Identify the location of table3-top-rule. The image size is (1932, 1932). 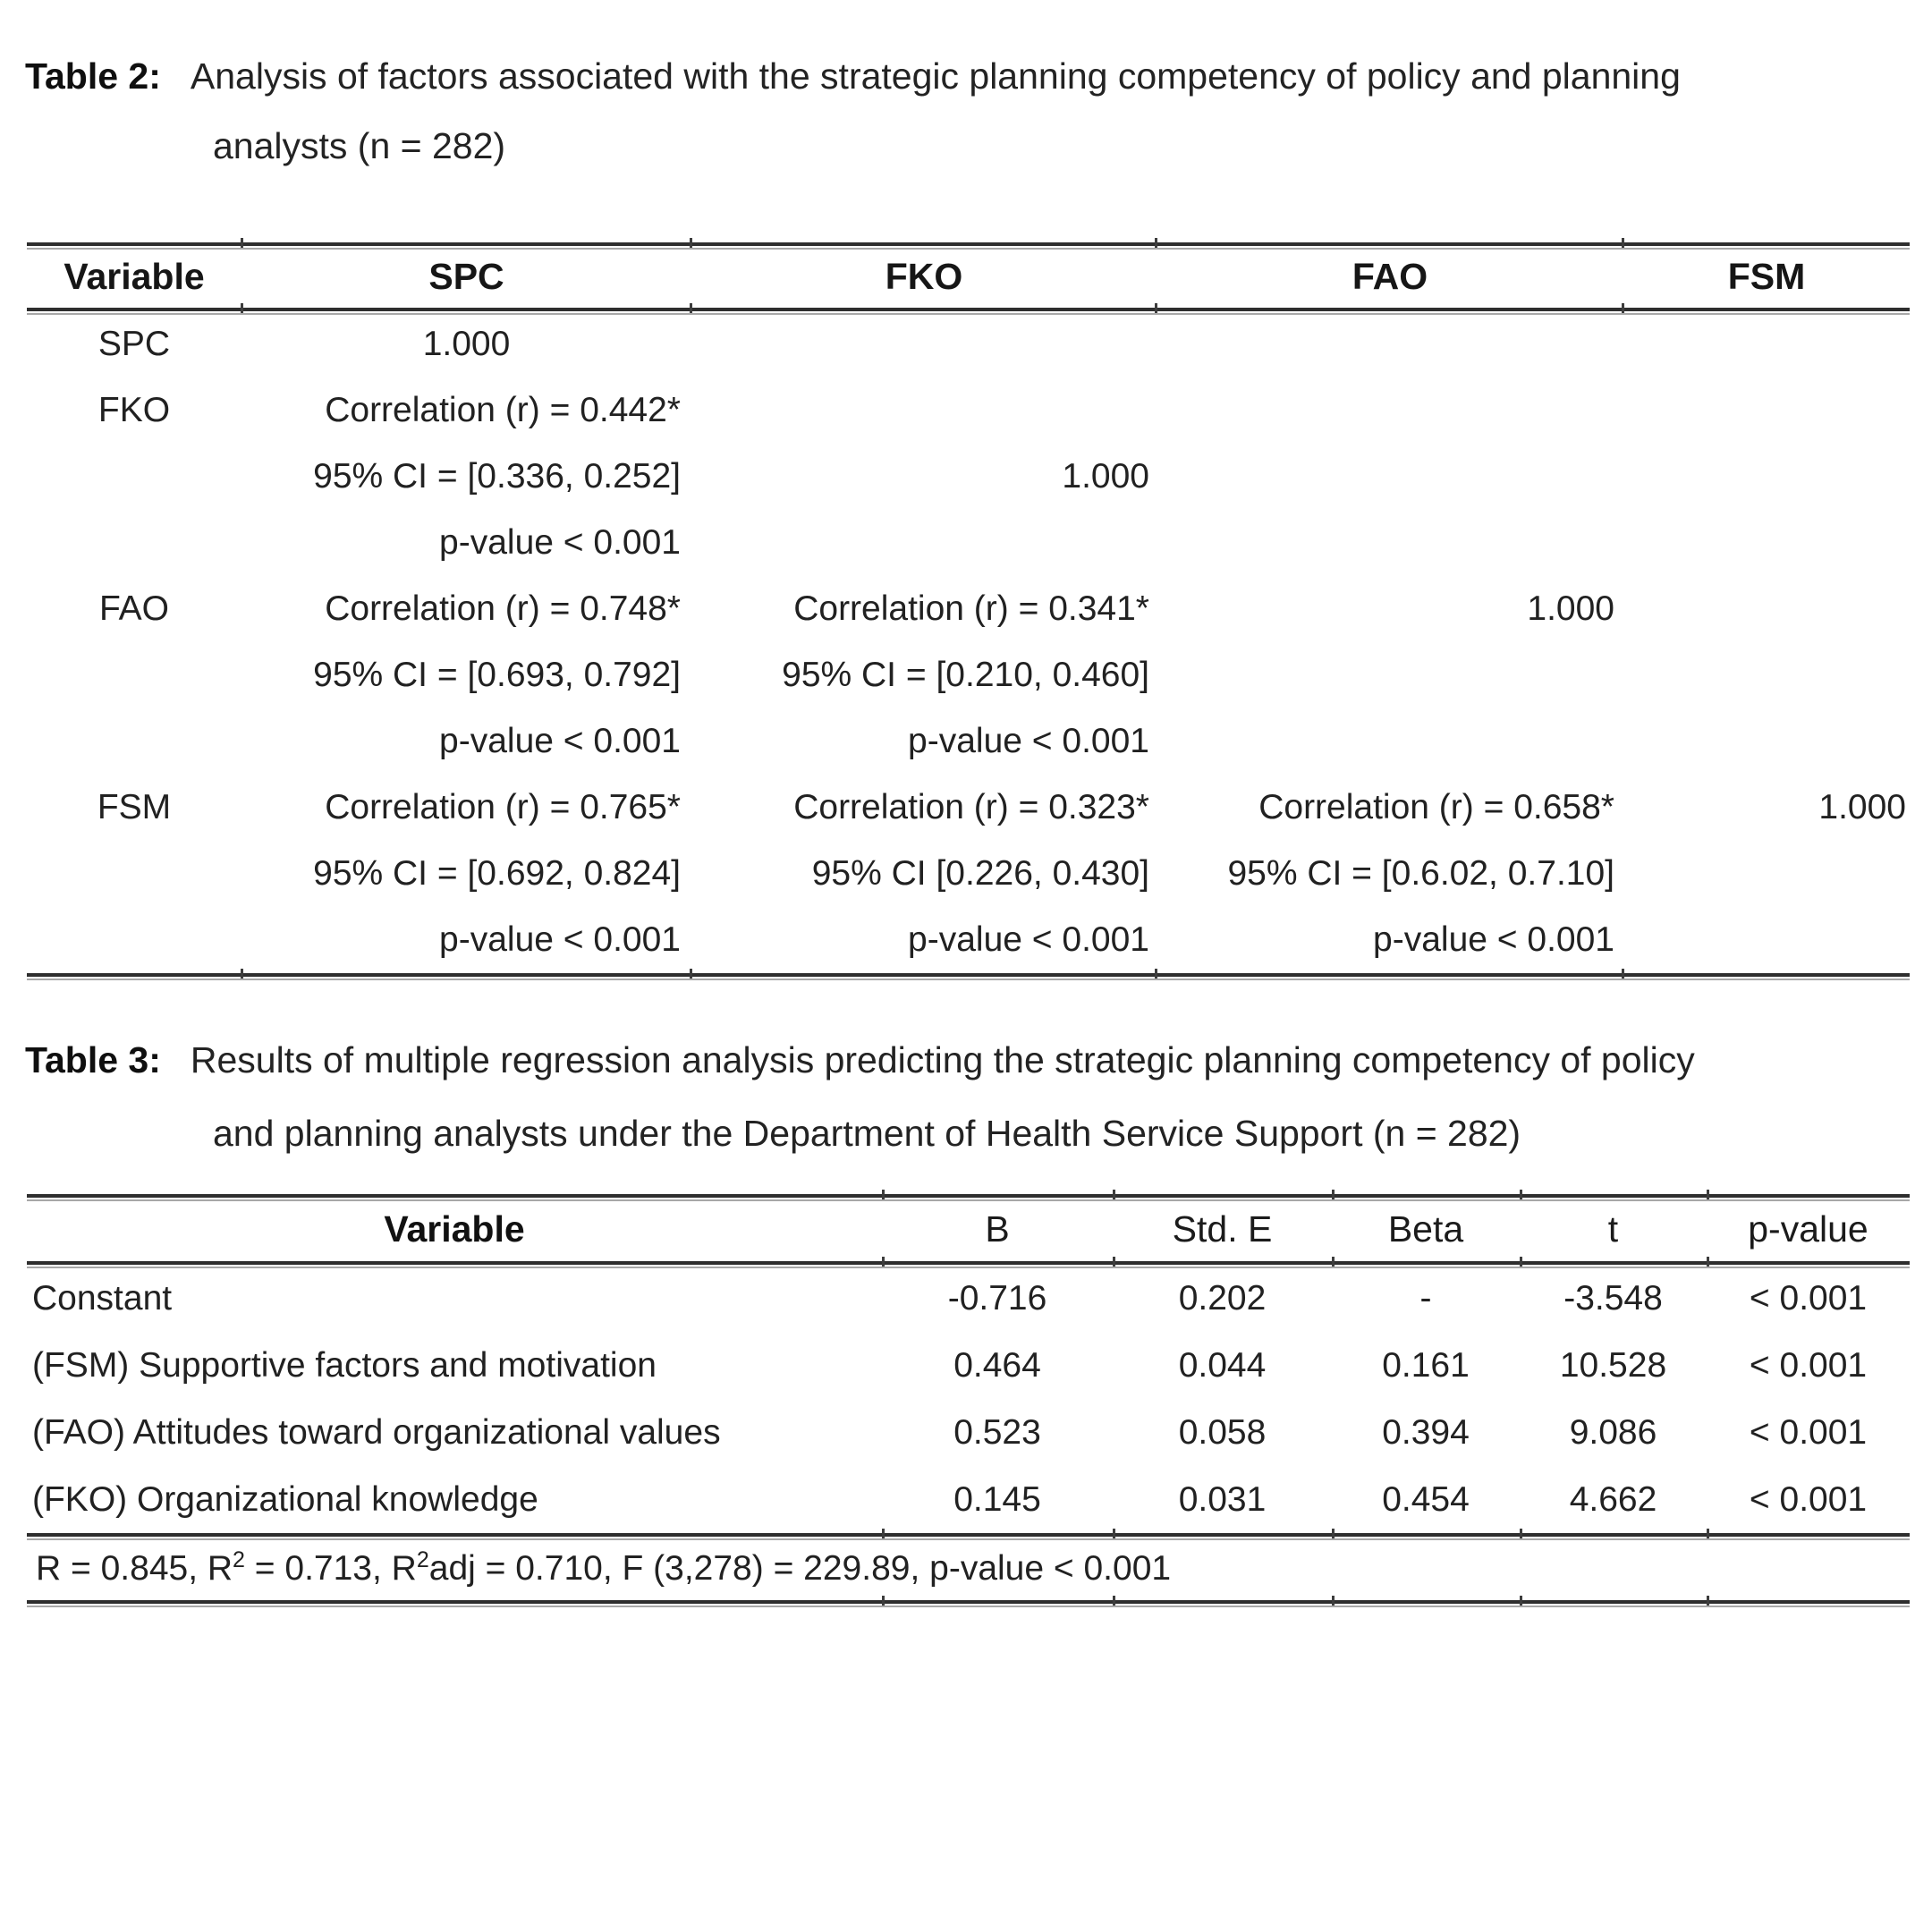
(968, 1195).